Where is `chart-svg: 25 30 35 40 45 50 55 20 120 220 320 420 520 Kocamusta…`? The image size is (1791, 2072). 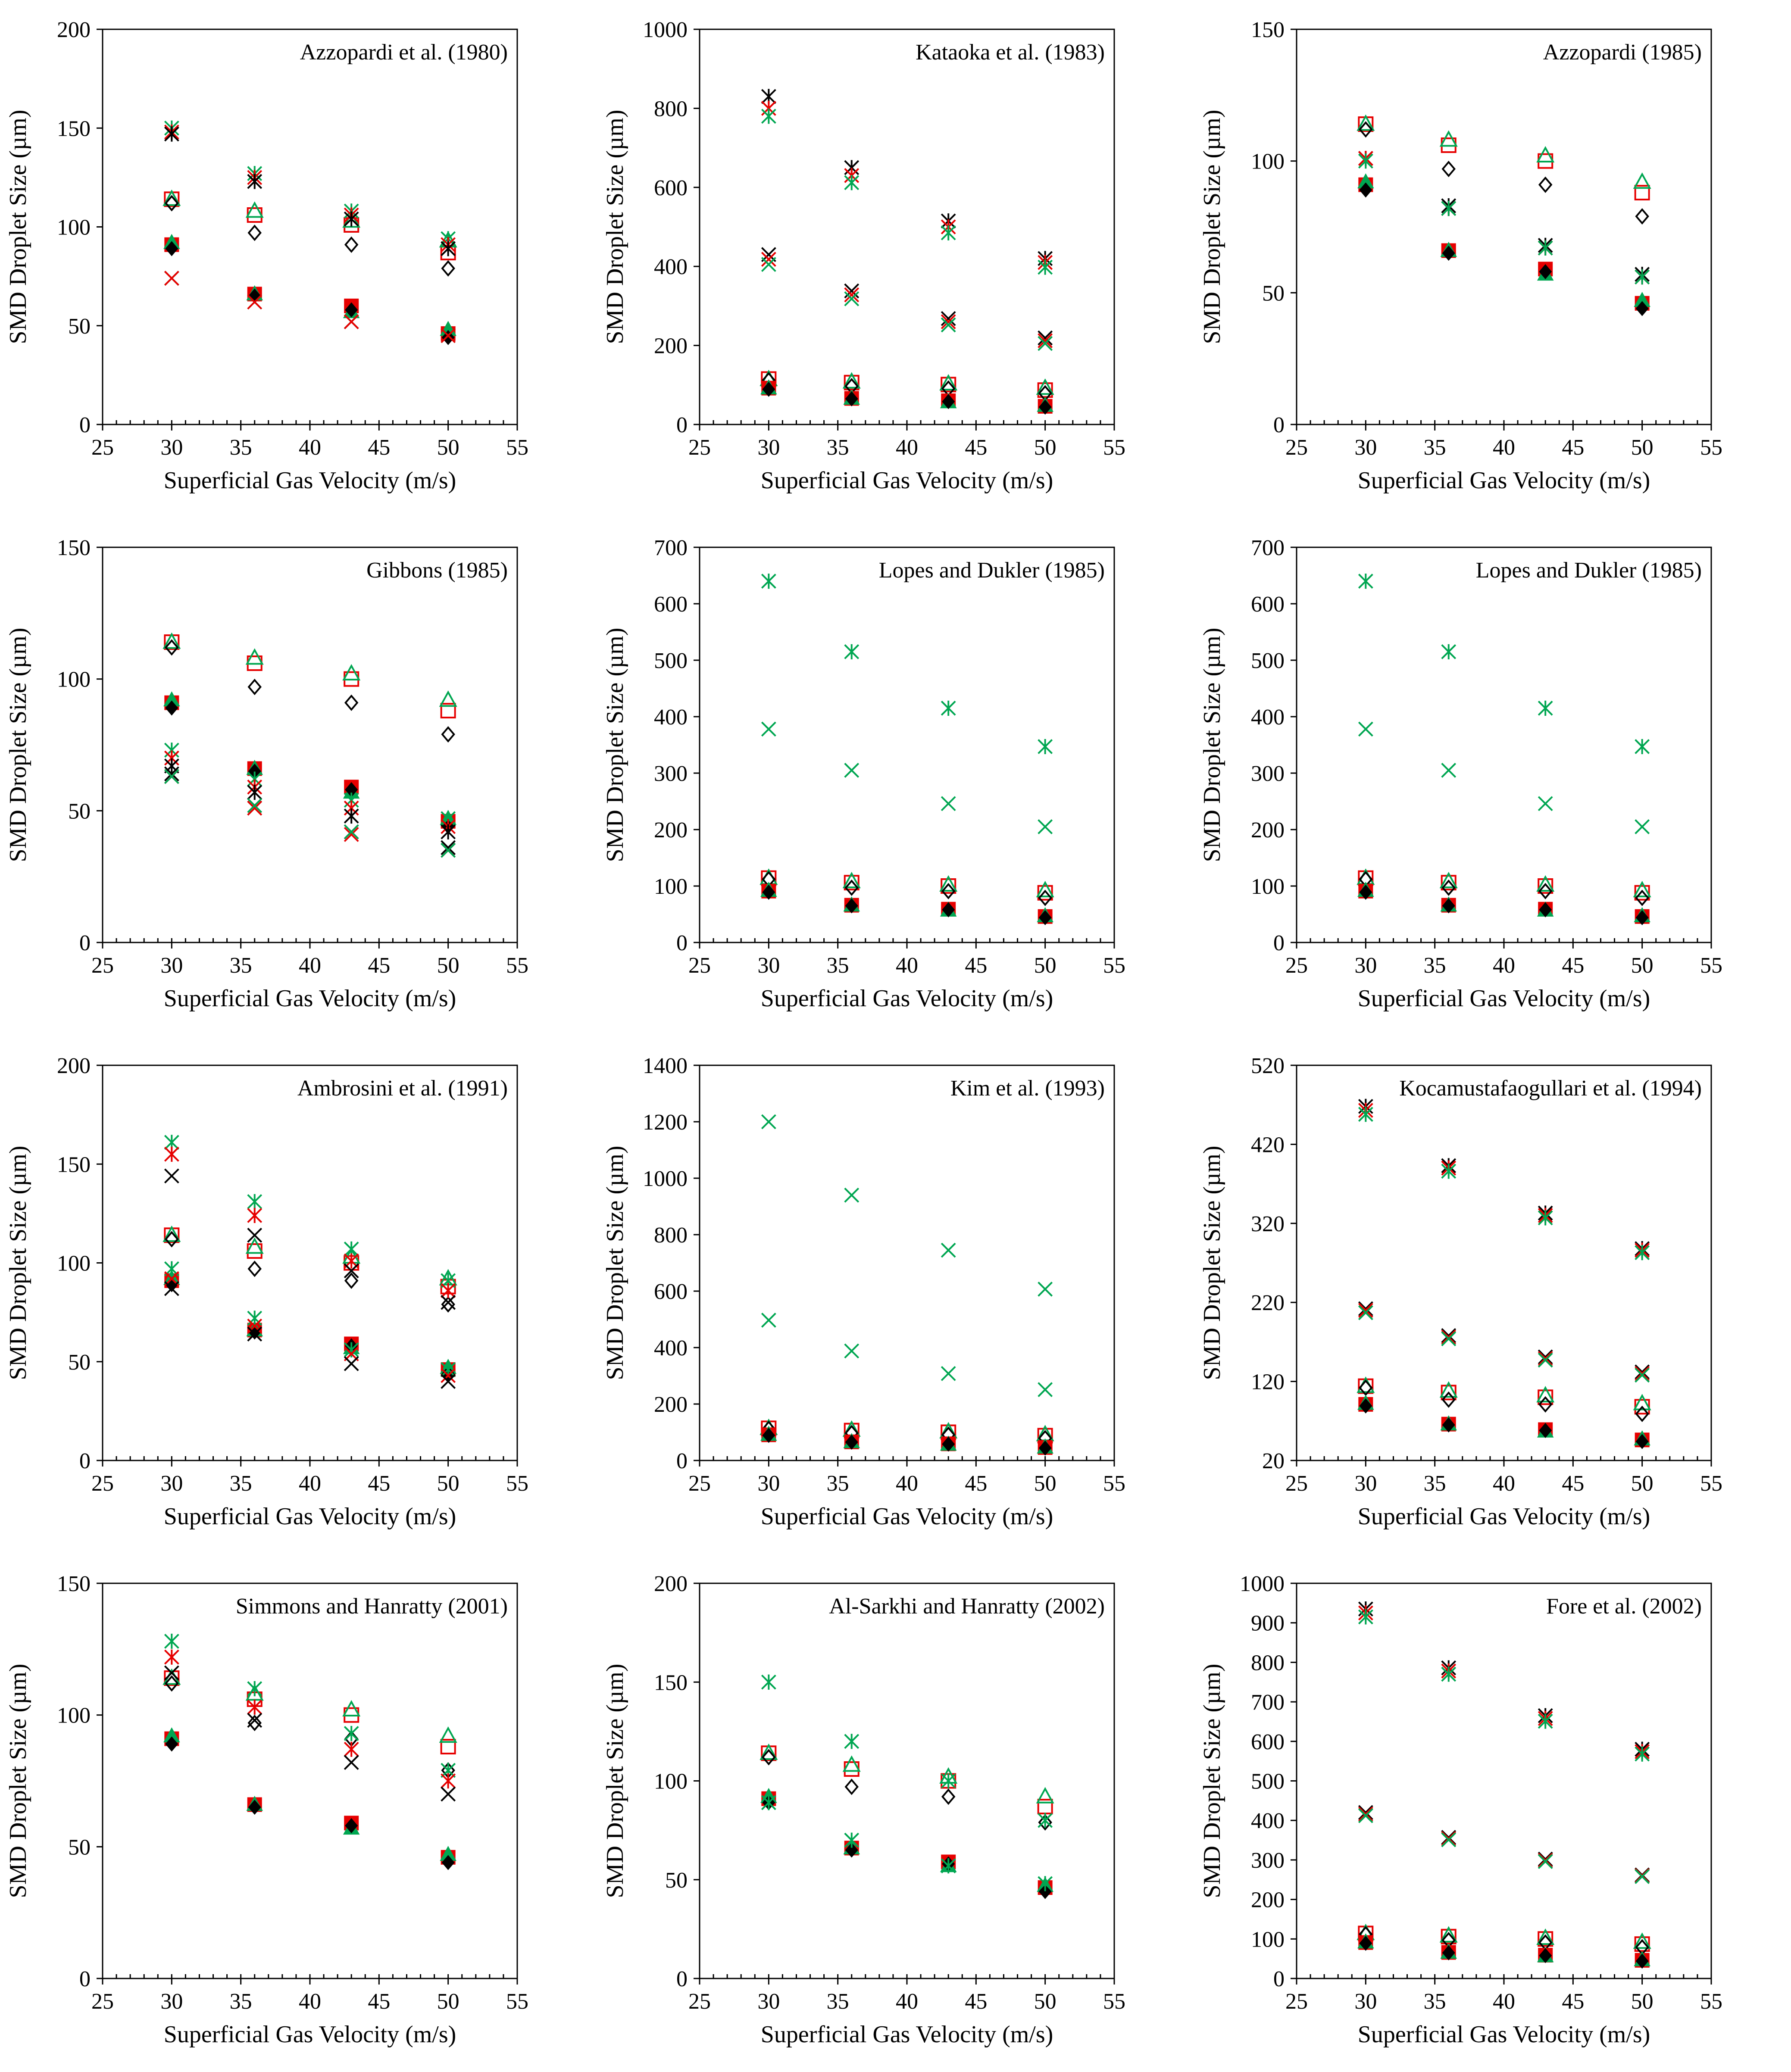
chart-svg: 25 30 35 40 45 50 55 20 120 220 320 420 520 Kocamusta… is located at coordinates (1460, 1292).